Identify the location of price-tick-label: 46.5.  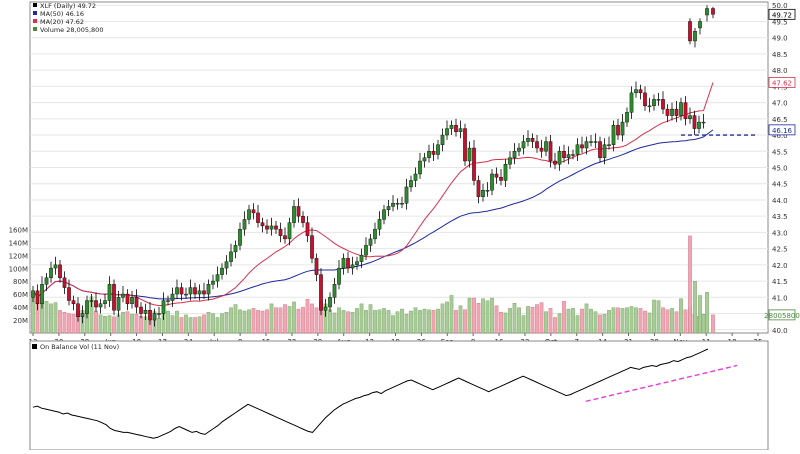
(780, 120).